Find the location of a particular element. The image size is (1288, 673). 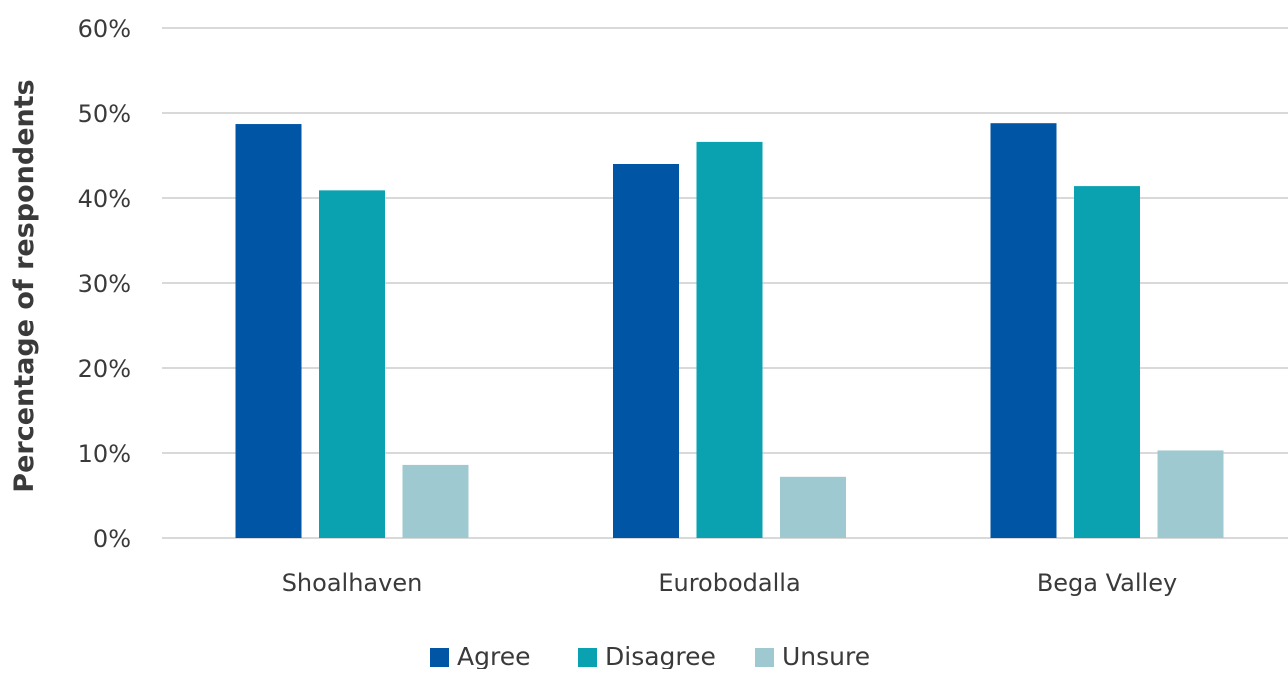

x-category-label: Bega Valley is located at coordinates (1107, 583).